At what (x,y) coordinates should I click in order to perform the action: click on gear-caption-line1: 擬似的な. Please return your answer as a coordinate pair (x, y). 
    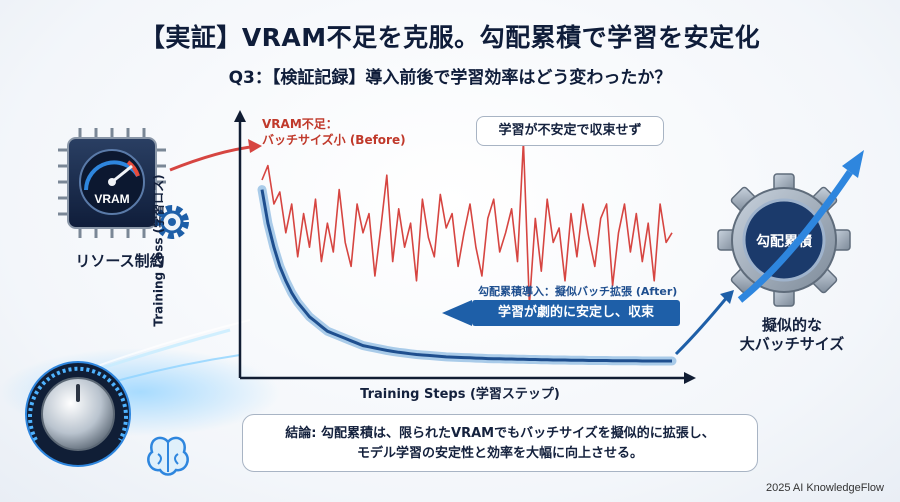
    Looking at the image, I should click on (791, 325).